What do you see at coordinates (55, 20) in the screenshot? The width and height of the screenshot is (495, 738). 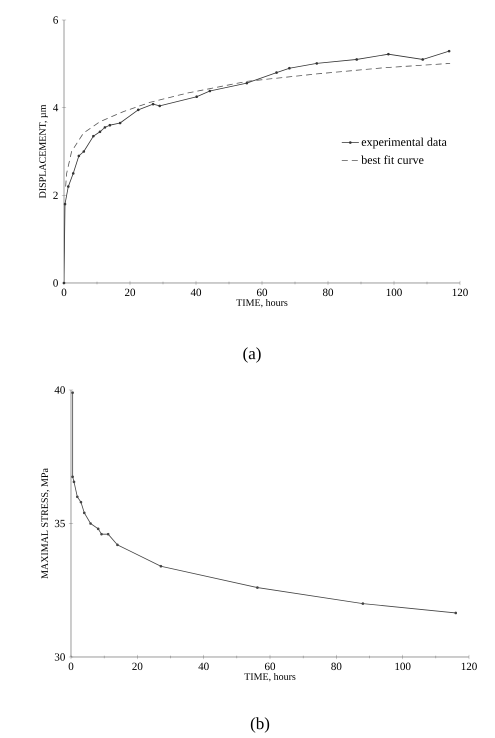 I see `y-tick-label: 6` at bounding box center [55, 20].